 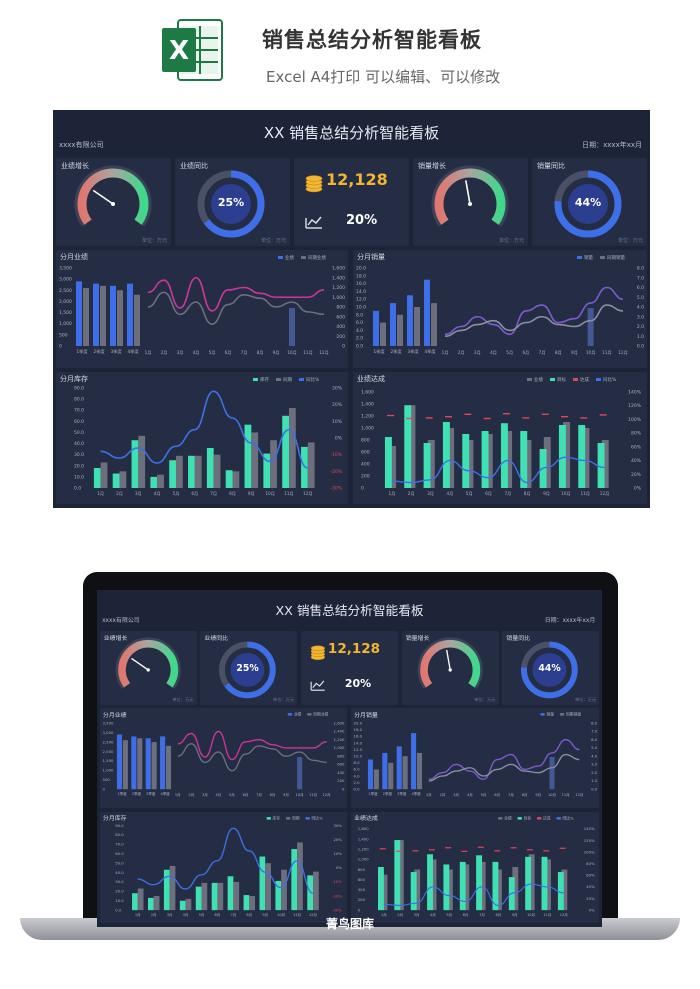 I want to click on ring-percentage: 25%, so click(x=247, y=668).